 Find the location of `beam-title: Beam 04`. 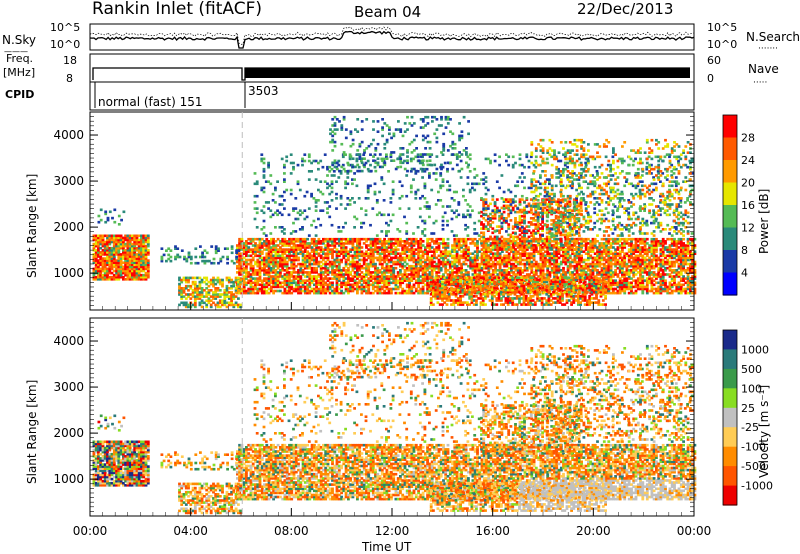

beam-title: Beam 04 is located at coordinates (387, 12).